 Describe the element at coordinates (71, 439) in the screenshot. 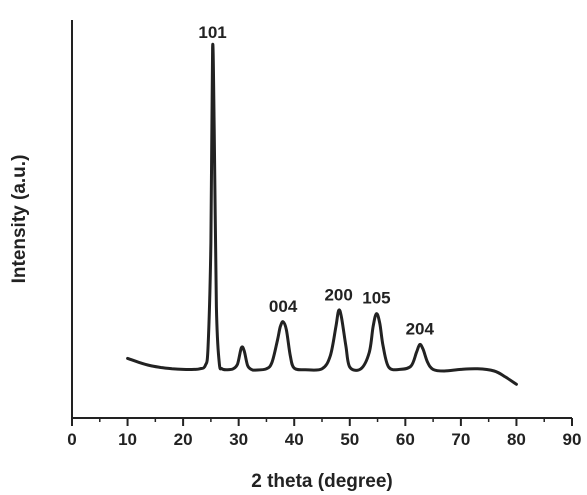

I see `x-tick-label: 0` at that location.